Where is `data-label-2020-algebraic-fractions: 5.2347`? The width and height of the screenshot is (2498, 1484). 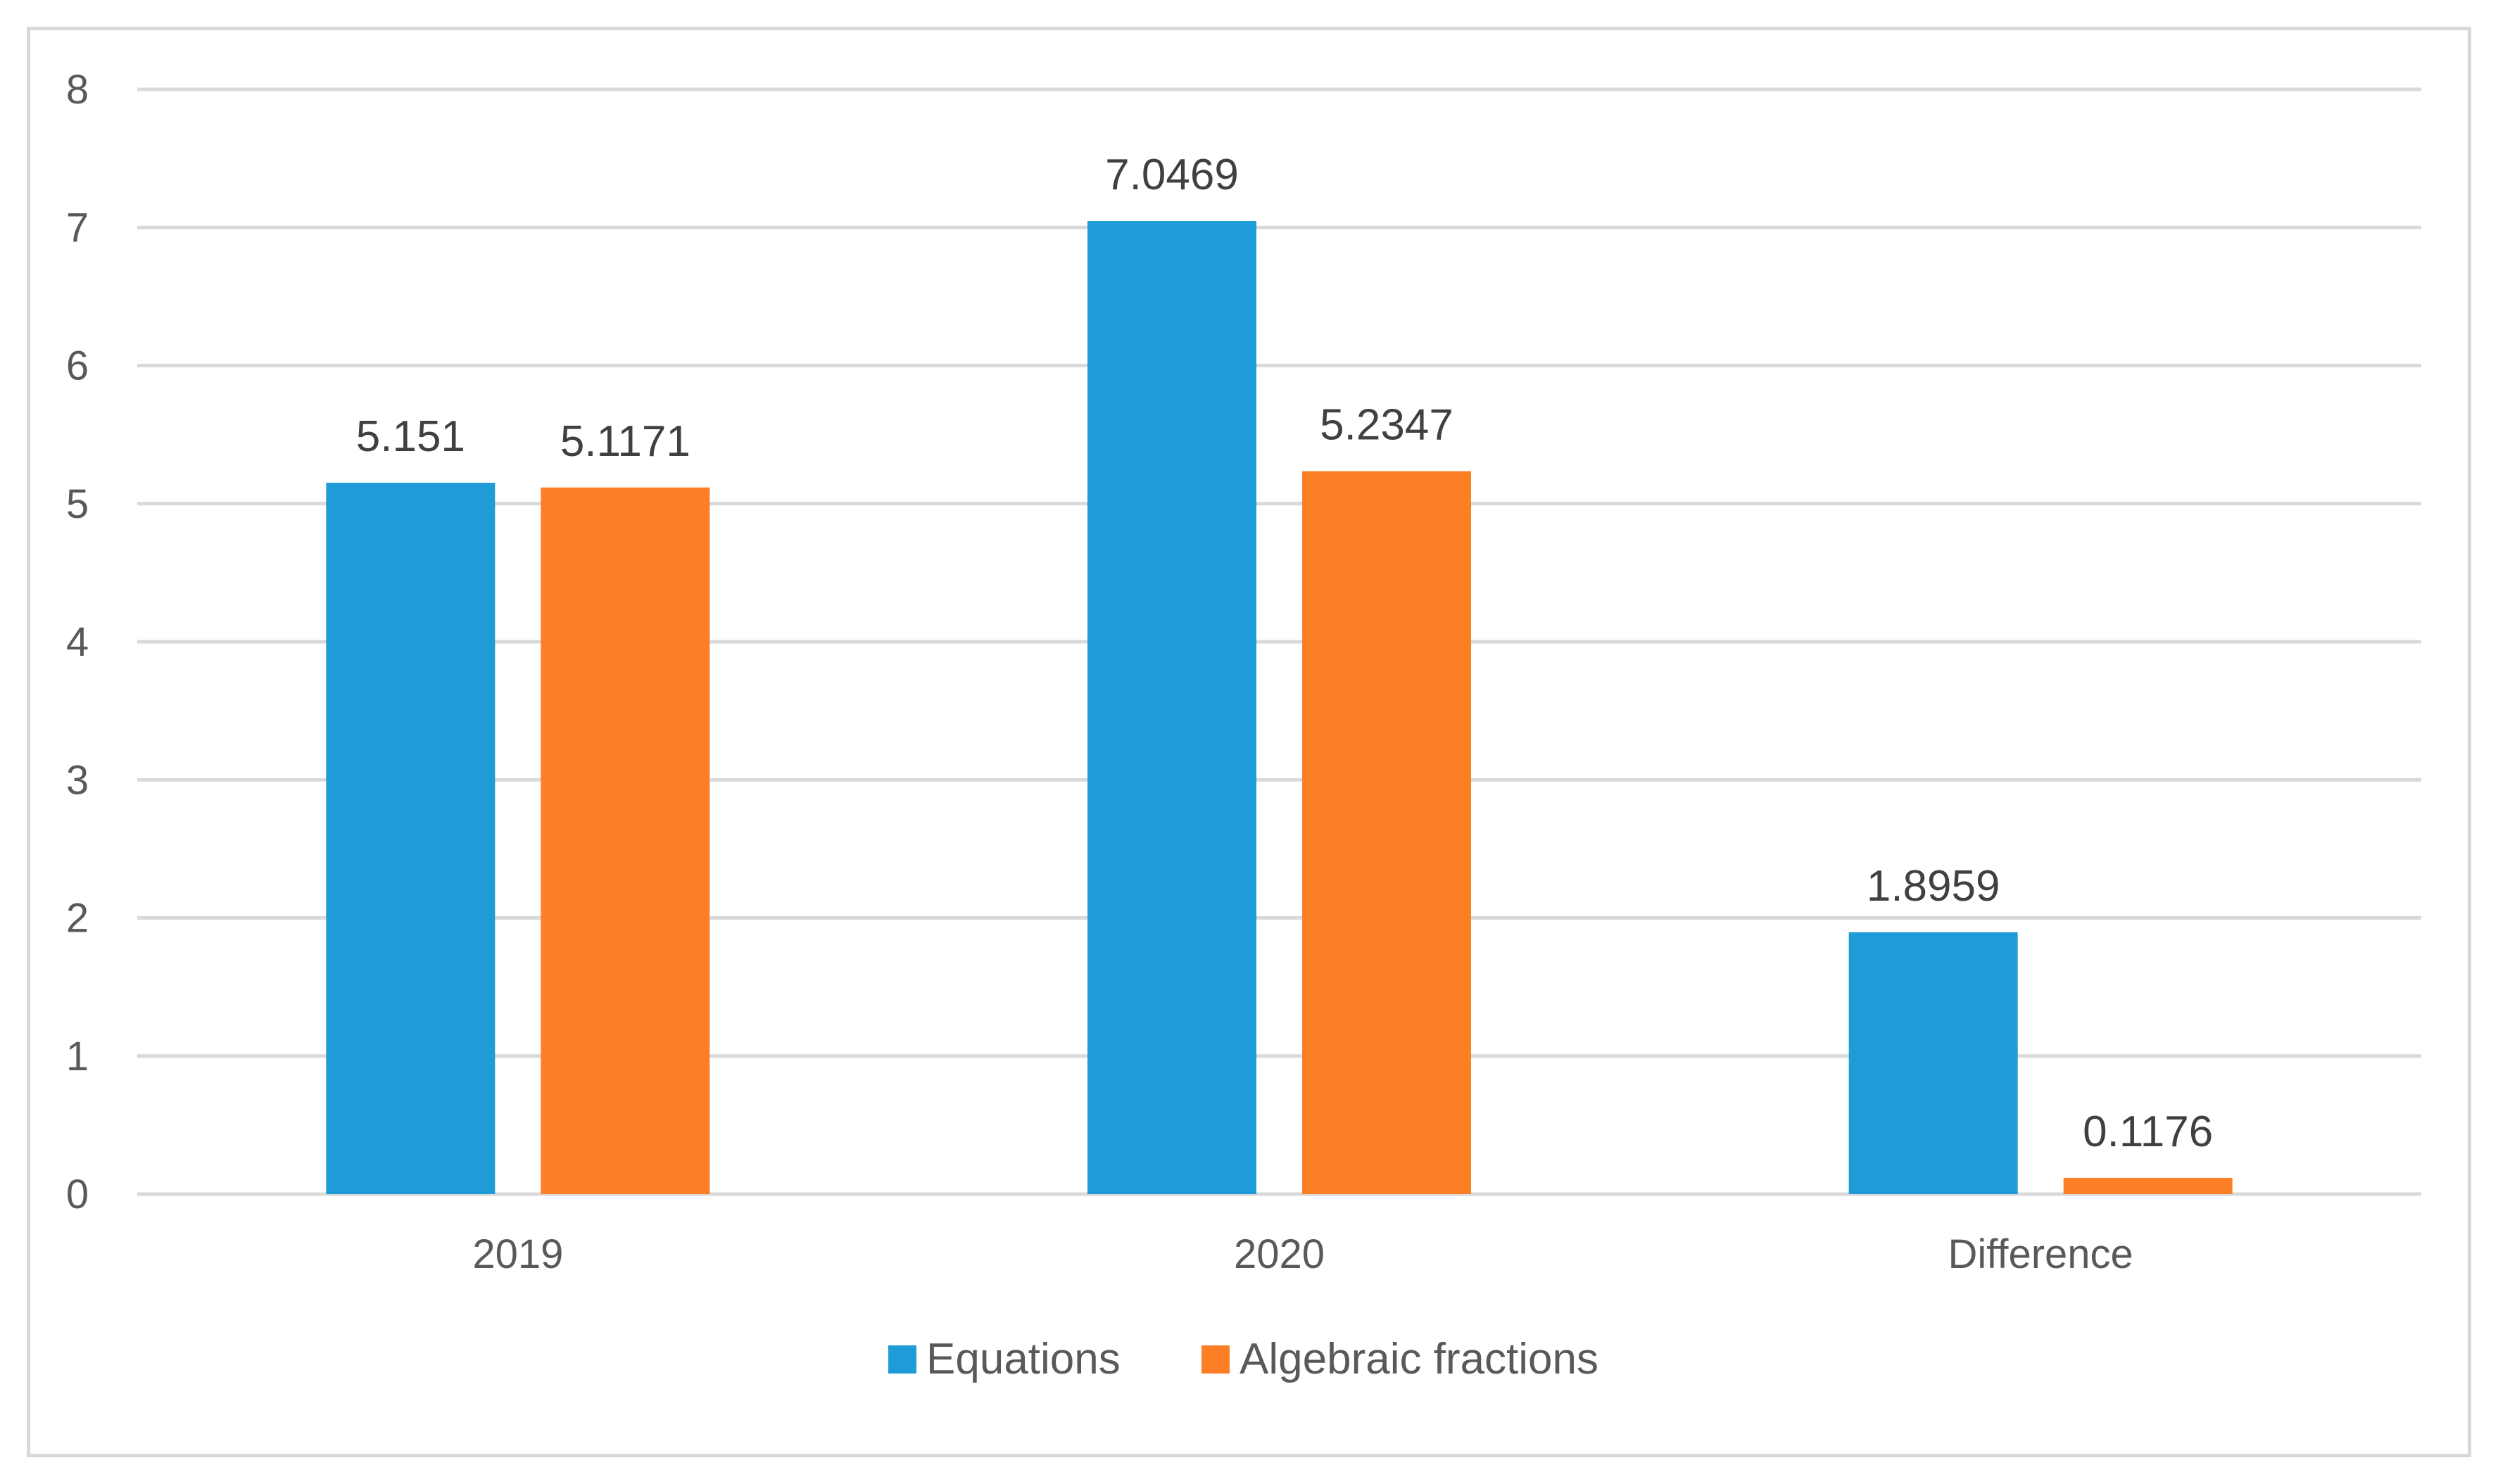
data-label-2020-algebraic-fractions: 5.2347 is located at coordinates (1387, 425).